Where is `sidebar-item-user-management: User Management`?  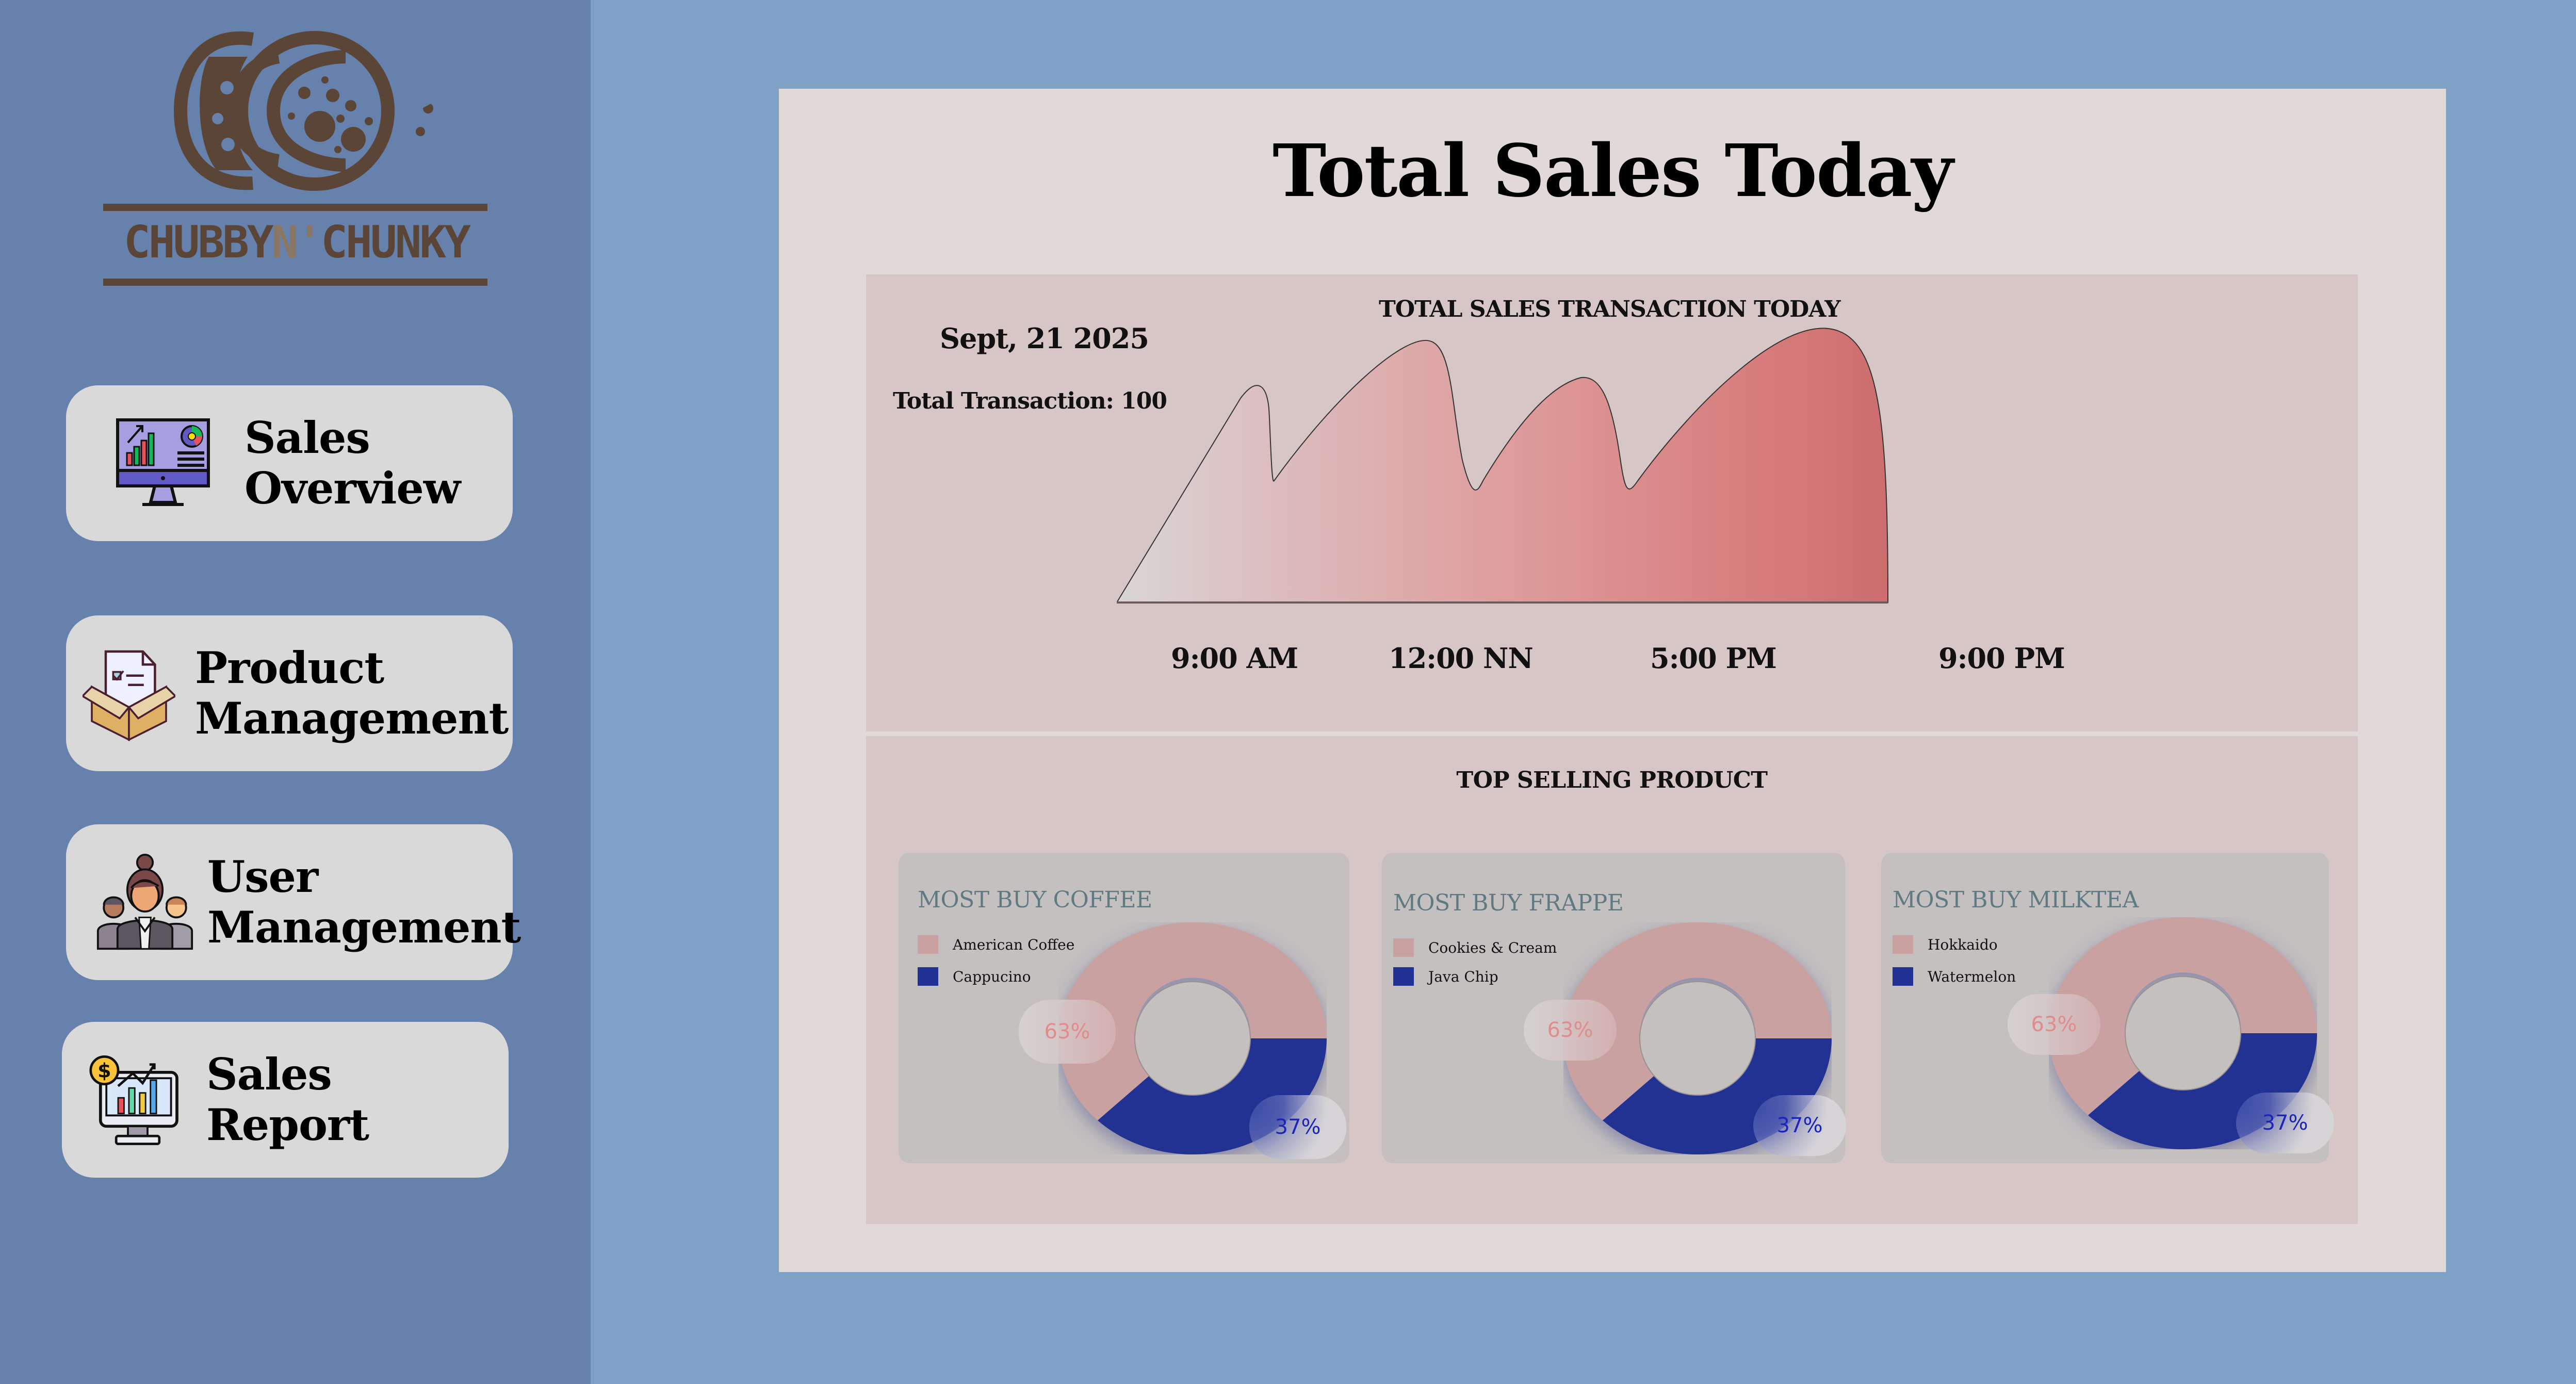 sidebar-item-user-management: User Management is located at coordinates (293, 902).